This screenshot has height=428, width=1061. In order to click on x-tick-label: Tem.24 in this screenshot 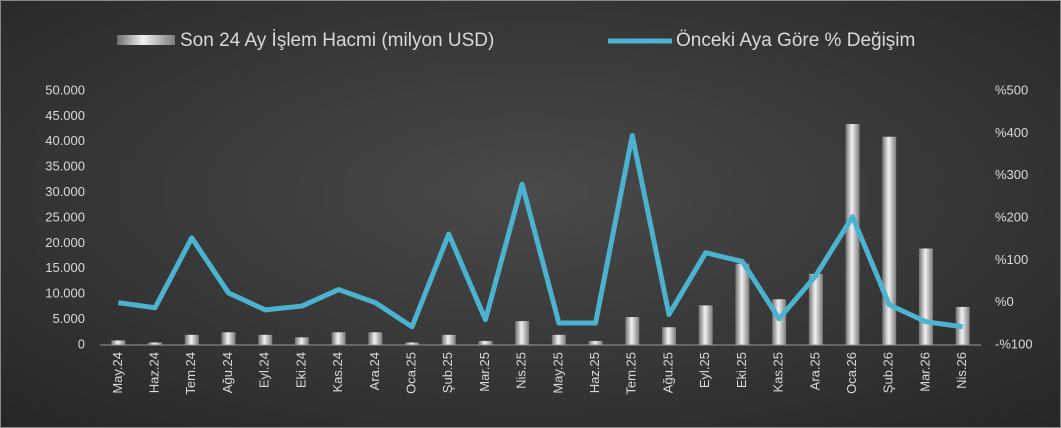, I will do `click(190, 373)`.